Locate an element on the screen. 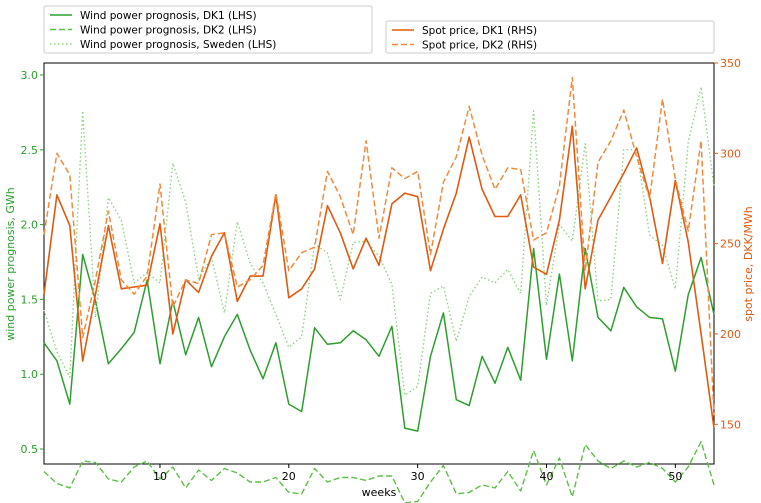  y-left-tick-label: 0.5 is located at coordinates (30, 449).